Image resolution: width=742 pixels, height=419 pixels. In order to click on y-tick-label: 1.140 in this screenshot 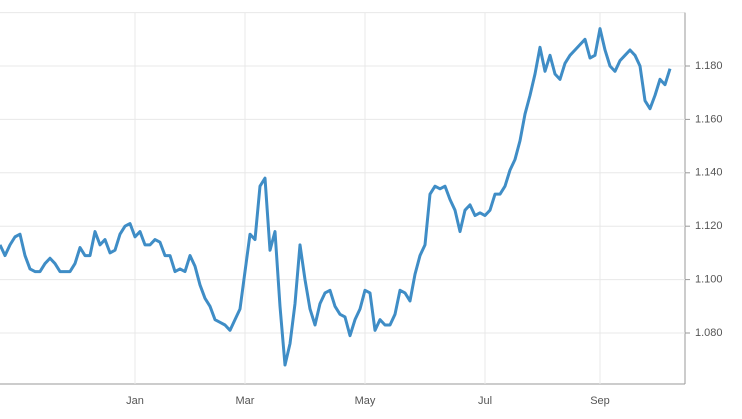, I will do `click(709, 173)`.